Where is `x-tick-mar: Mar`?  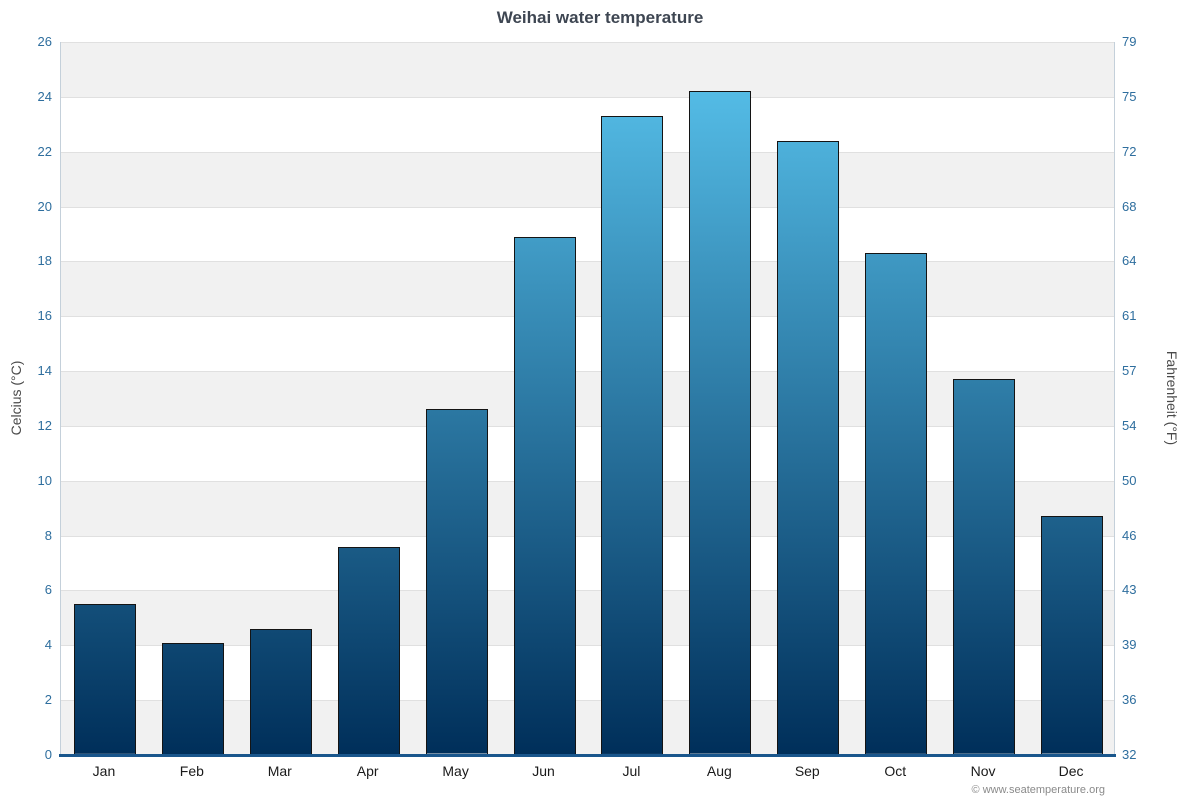 x-tick-mar: Mar is located at coordinates (279, 771).